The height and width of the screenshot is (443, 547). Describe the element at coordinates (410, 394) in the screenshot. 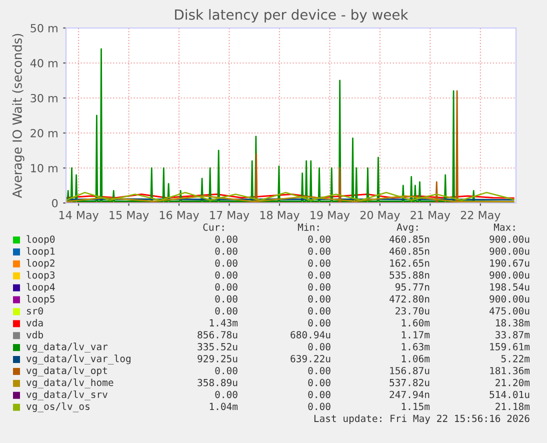

I see `text: 247.94n` at that location.